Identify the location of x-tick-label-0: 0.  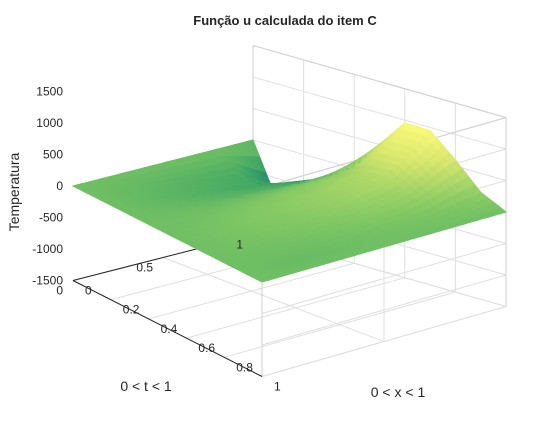
(88, 291).